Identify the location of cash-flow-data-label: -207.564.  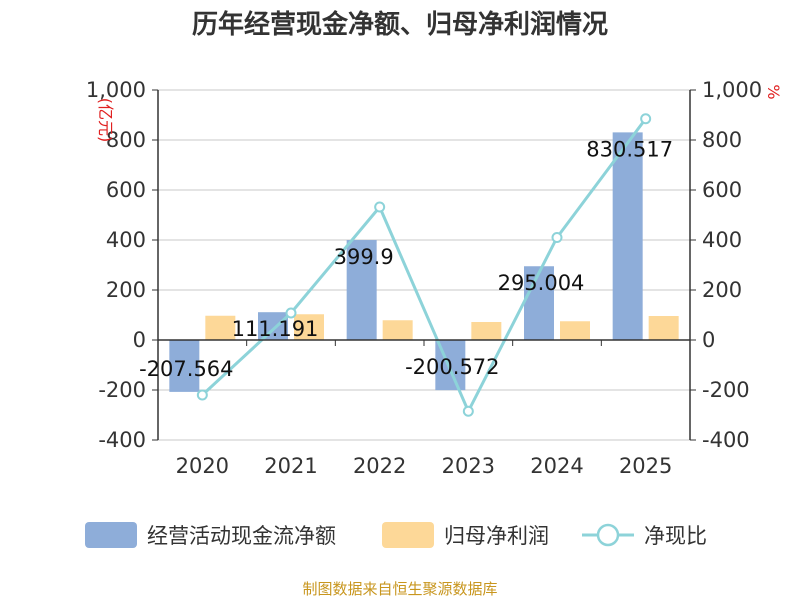
(186, 369).